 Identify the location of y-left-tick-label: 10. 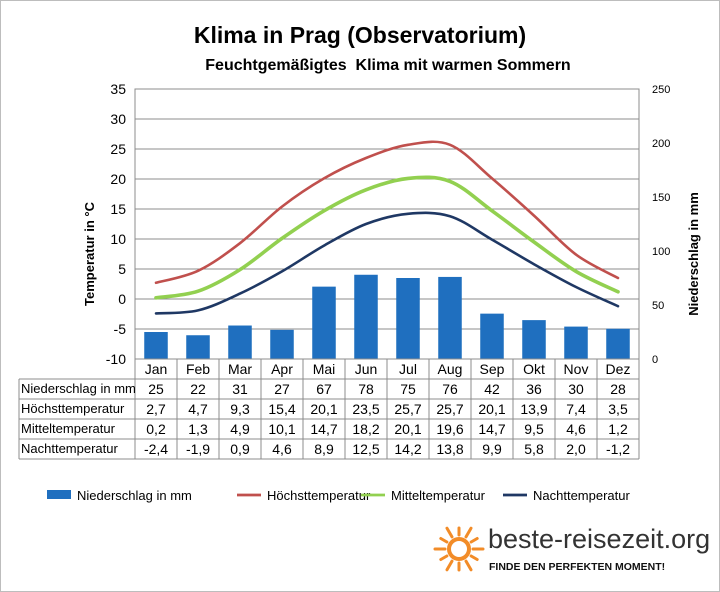
(118, 239).